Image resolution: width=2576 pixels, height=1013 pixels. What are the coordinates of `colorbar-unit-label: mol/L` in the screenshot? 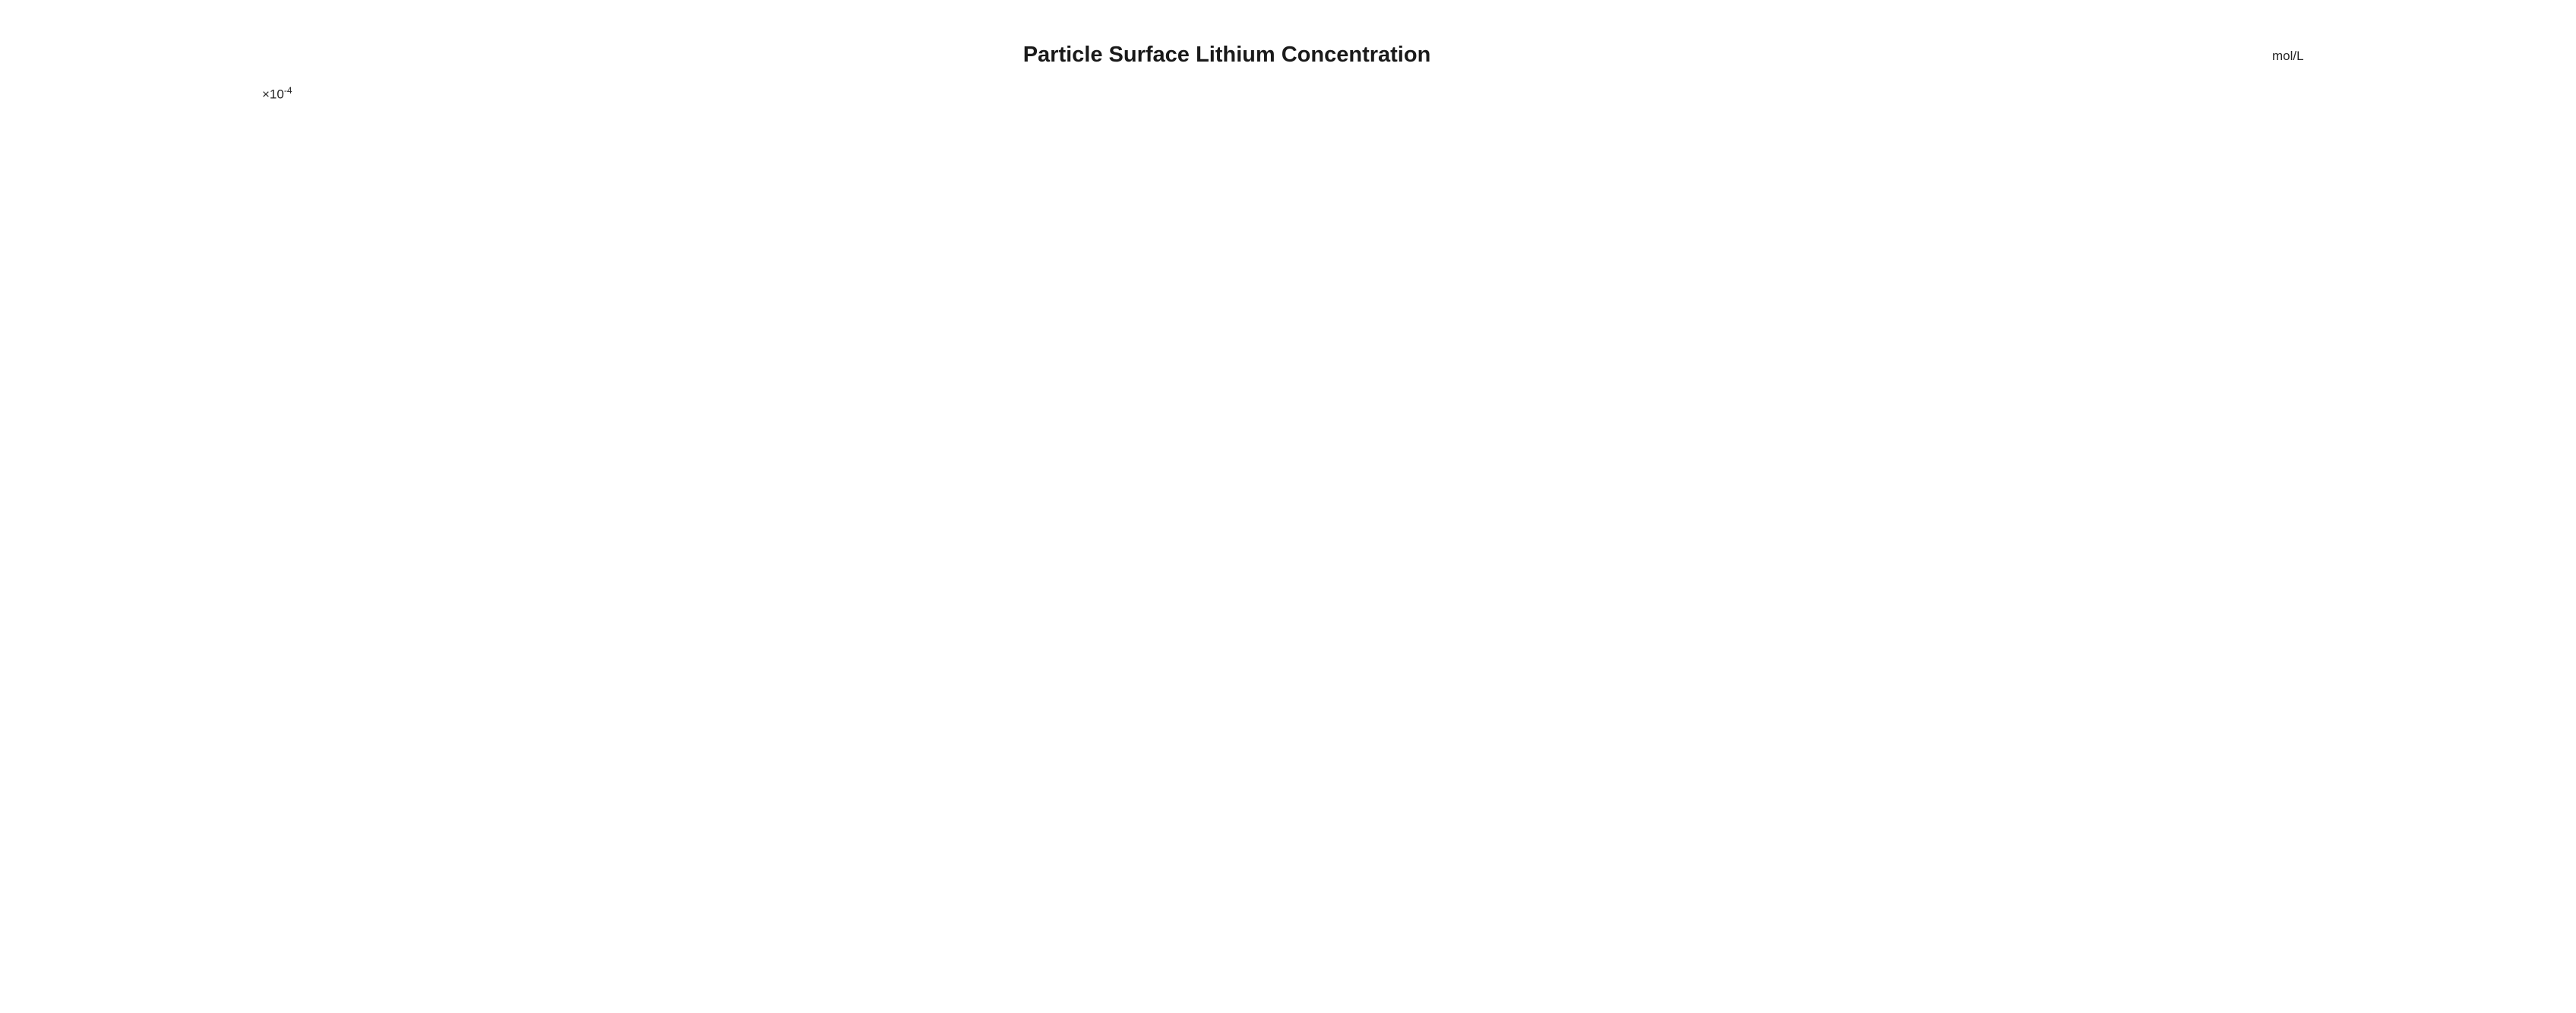 It's located at (2288, 56).